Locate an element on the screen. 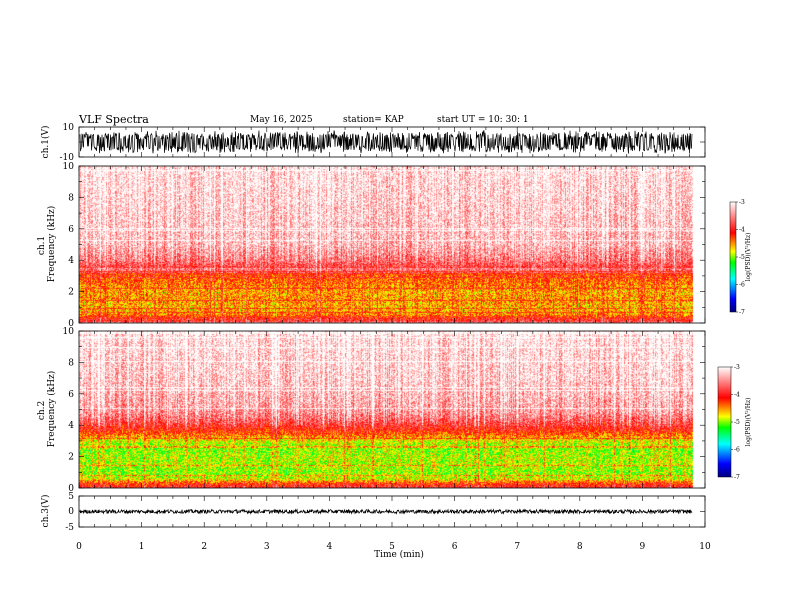 This screenshot has width=792, height=612. x-tick-label: 6 is located at coordinates (455, 547).